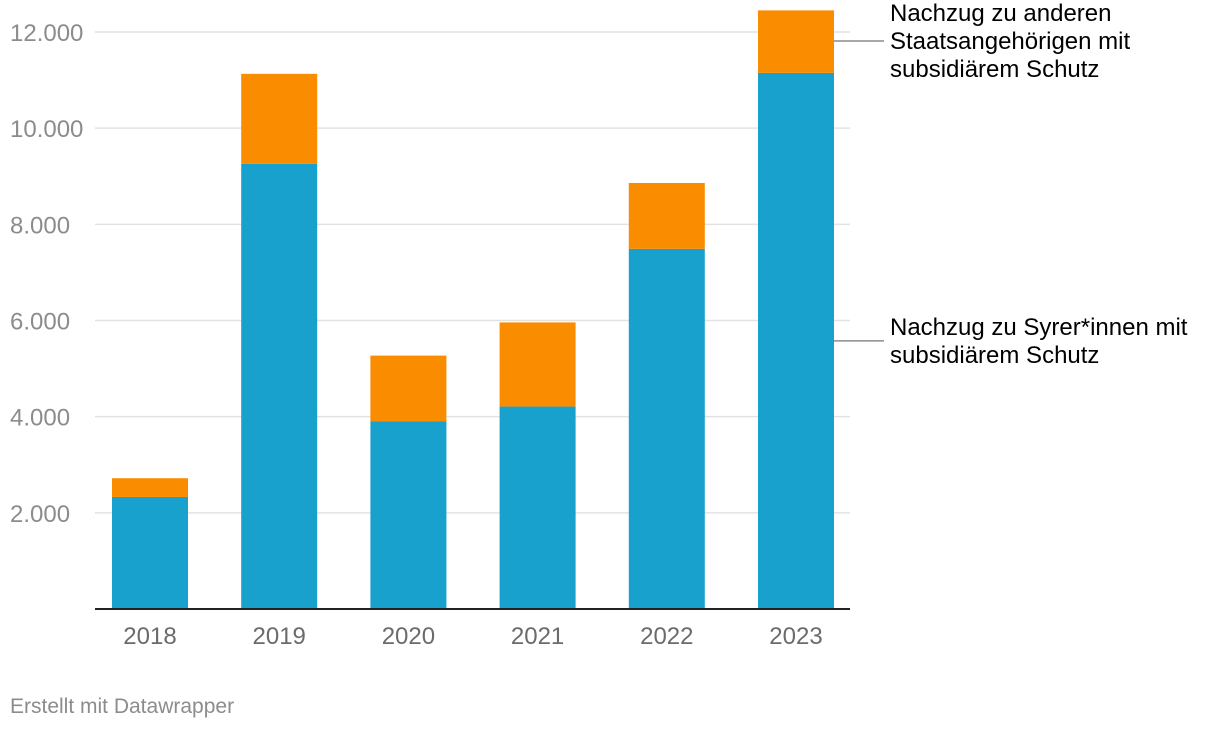 This screenshot has width=1220, height=732. I want to click on series-label-andere: subsidiärem Schutz, so click(994, 69).